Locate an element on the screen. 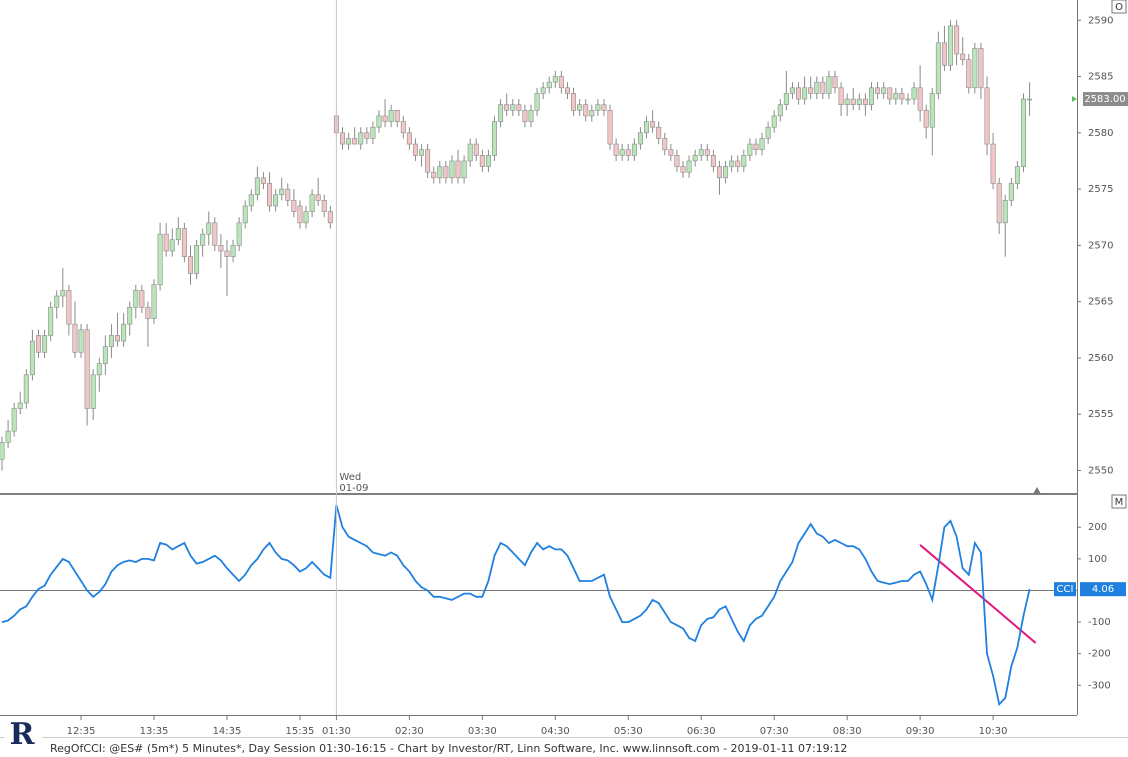 The image size is (1128, 757). y-tick-label: -100 is located at coordinates (1099, 622).